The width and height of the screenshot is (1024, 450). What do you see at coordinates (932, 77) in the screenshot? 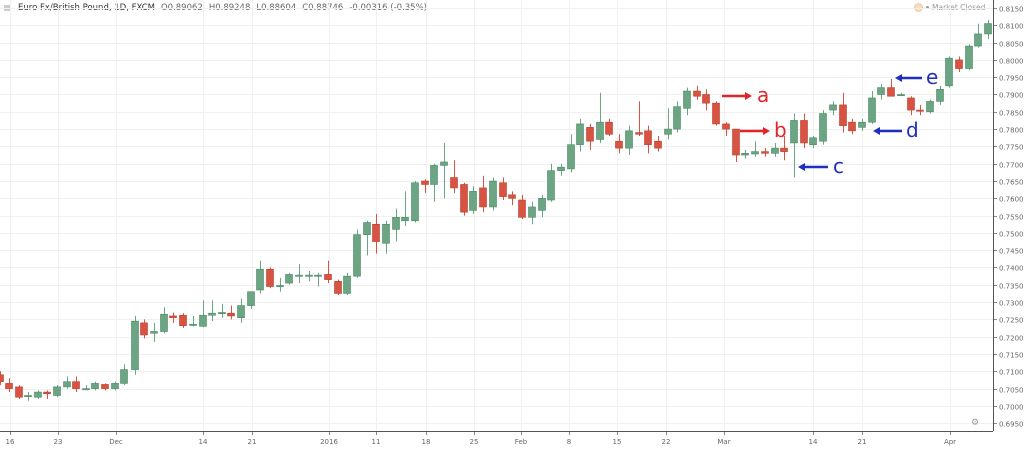
I see `annotation-label: e` at bounding box center [932, 77].